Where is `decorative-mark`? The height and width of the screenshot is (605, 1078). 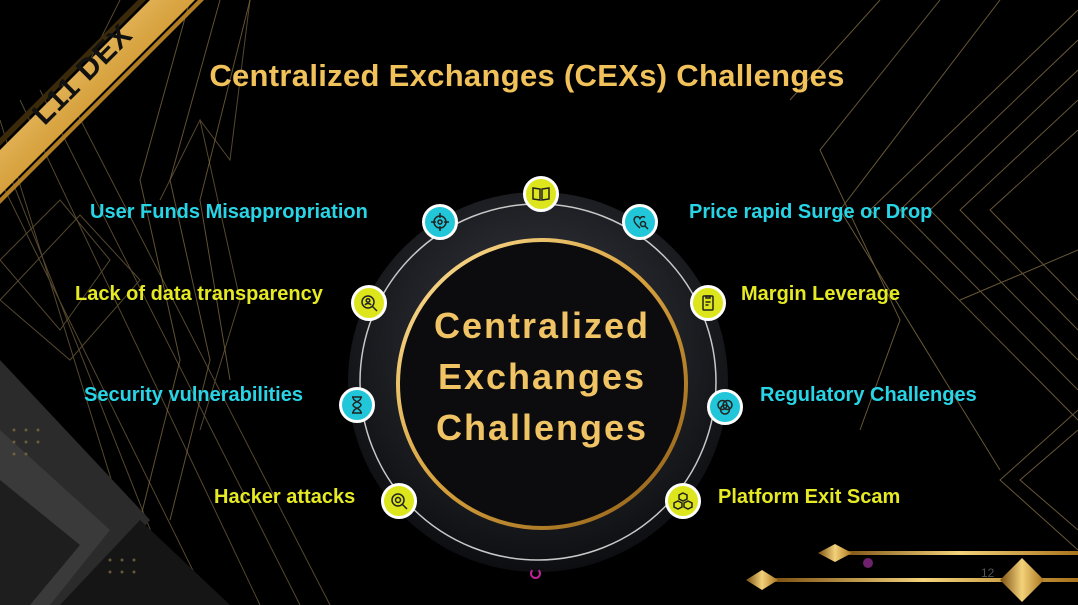 decorative-mark is located at coordinates (535, 573).